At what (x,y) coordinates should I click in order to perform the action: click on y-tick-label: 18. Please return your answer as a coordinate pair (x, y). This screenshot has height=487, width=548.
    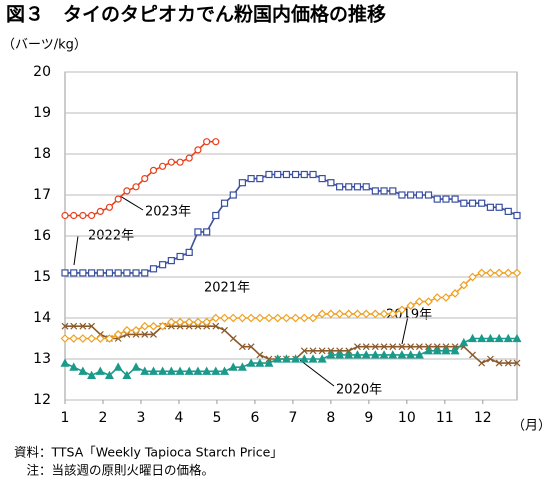
    Looking at the image, I should click on (42, 154).